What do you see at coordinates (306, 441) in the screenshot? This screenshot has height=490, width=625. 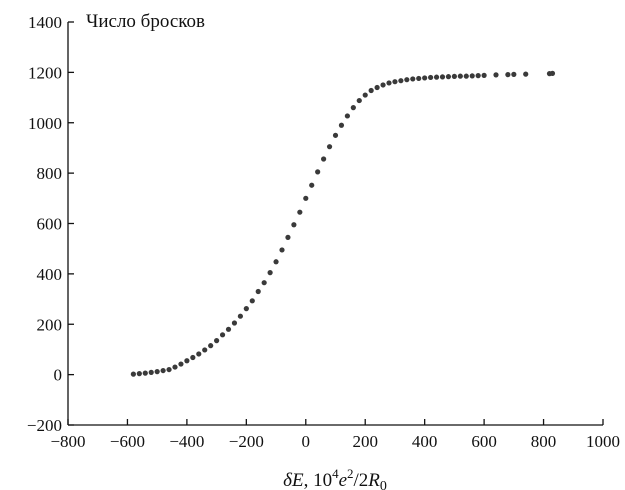 I see `x-tick-label: 0` at bounding box center [306, 441].